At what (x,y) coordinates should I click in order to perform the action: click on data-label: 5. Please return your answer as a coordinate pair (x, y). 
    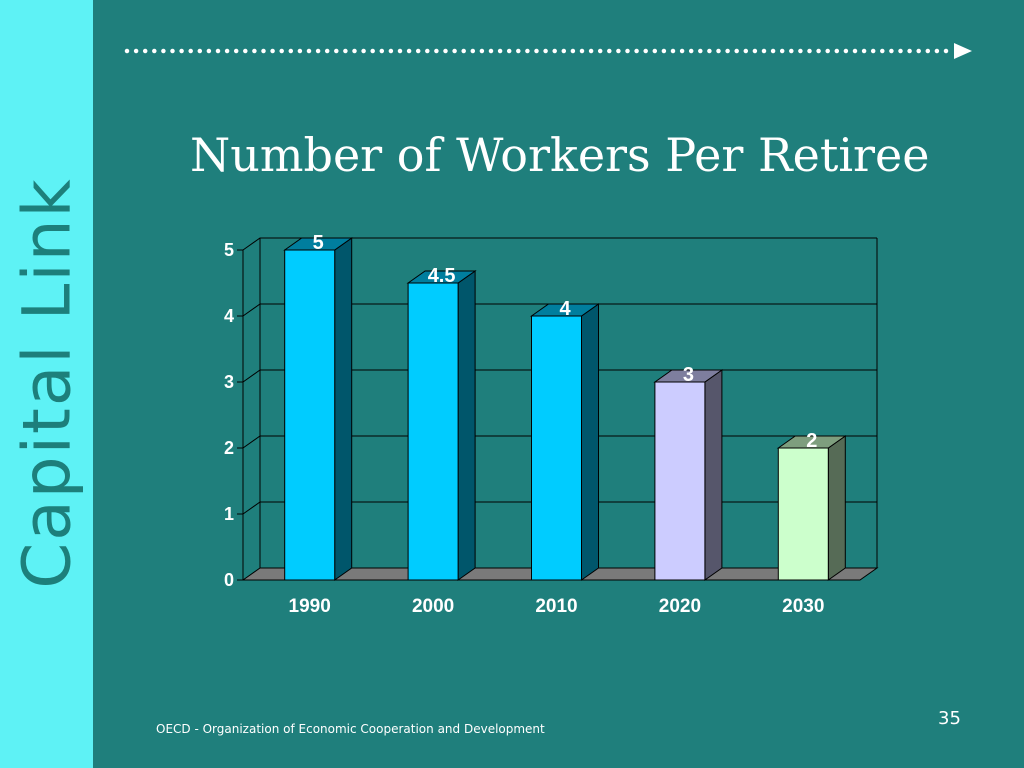
    Looking at the image, I should click on (318, 243).